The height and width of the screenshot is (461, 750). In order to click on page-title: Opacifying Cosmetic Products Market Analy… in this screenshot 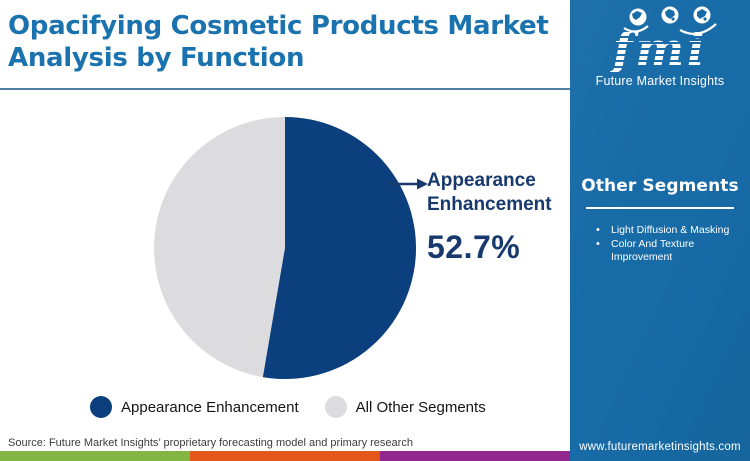, I will do `click(289, 42)`.